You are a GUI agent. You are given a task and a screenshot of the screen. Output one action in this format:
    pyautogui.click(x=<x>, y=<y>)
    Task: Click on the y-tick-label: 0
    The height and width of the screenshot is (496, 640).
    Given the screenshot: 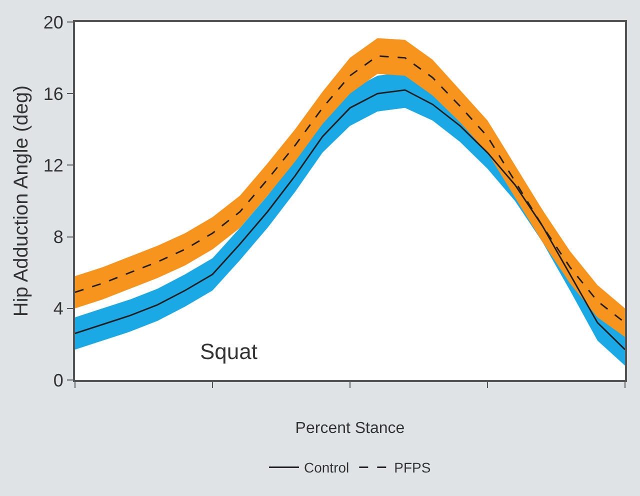 What is the action you would take?
    pyautogui.click(x=58, y=380)
    